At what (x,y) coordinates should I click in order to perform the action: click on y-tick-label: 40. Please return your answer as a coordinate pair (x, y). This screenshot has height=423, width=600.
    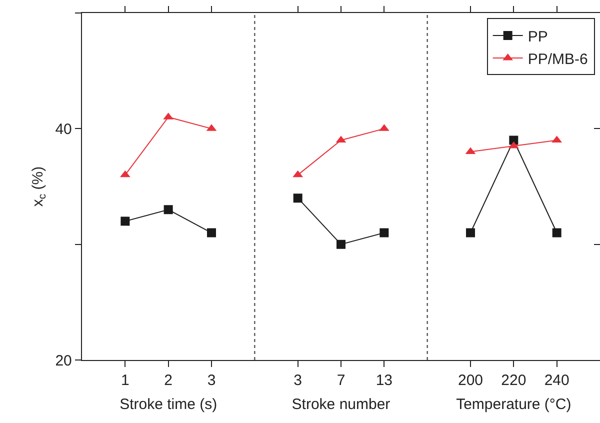
    Looking at the image, I should click on (63, 129).